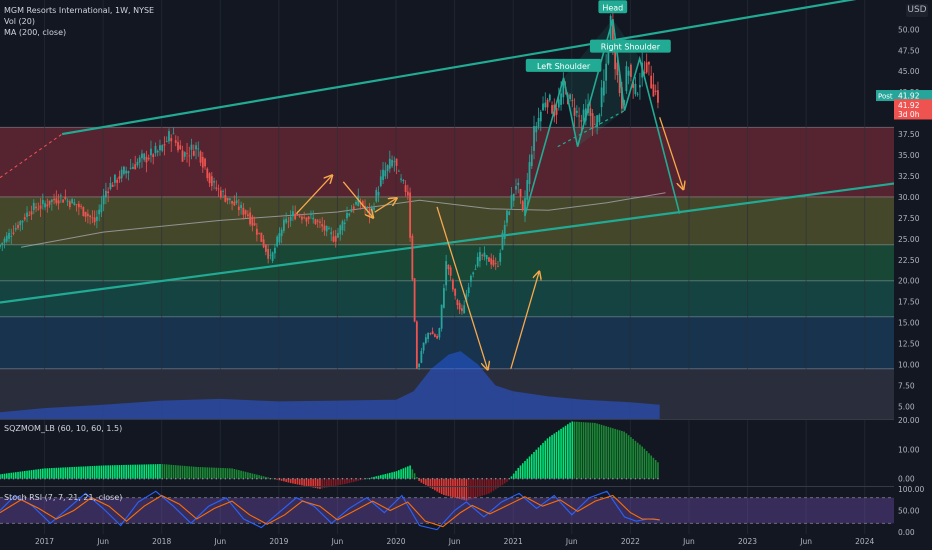 The height and width of the screenshot is (550, 932). What do you see at coordinates (63, 497) in the screenshot?
I see `stoch-legend: Stoch RSI (7, 7, 21, 21, close)` at bounding box center [63, 497].